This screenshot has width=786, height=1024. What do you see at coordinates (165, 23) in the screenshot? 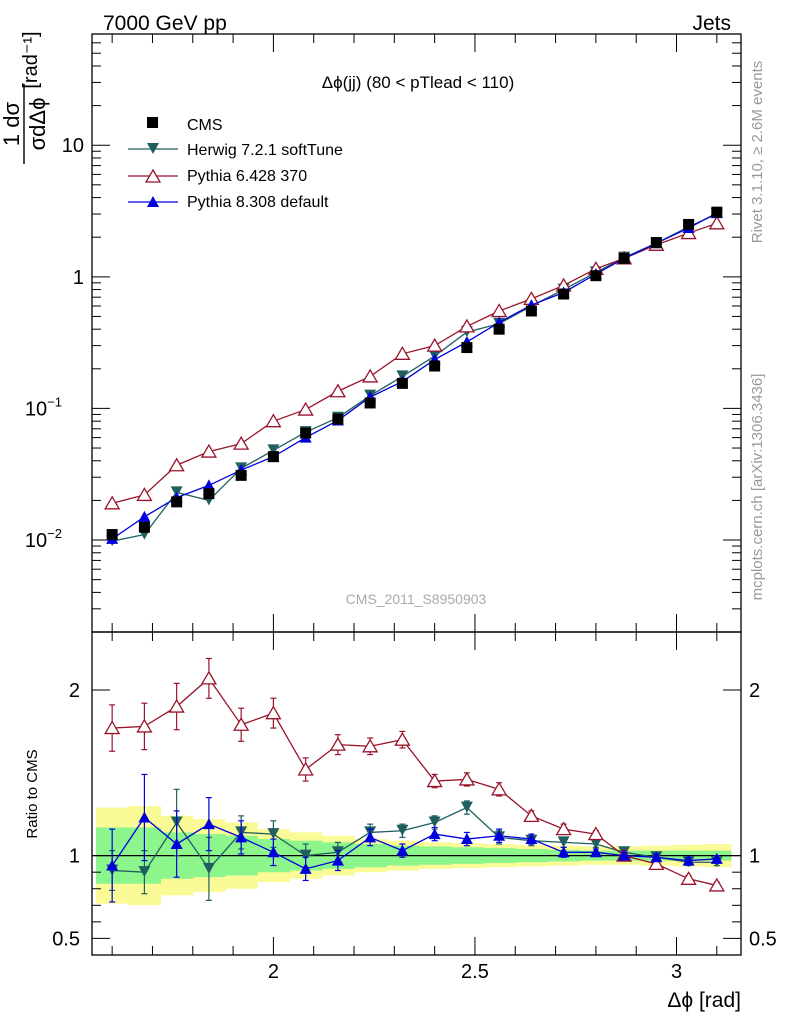
I see `beam-energy-label: 7000 GeV pp` at bounding box center [165, 23].